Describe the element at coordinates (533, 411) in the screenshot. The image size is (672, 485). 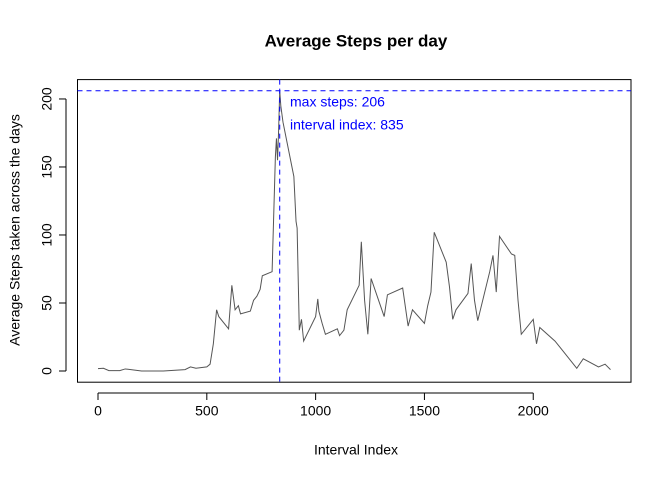
I see `x-tick-label: 2000` at that location.